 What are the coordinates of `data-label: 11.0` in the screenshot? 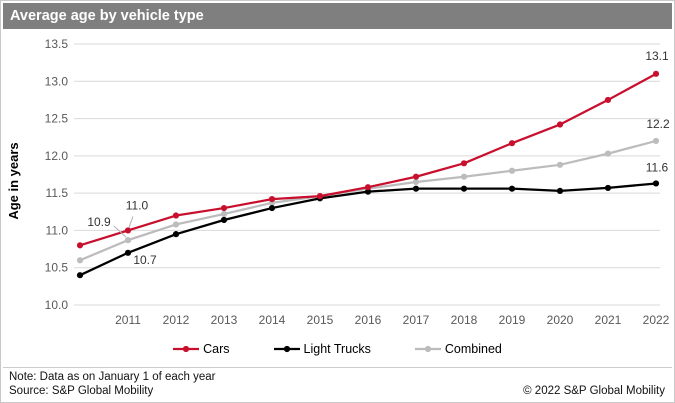 It's located at (137, 205).